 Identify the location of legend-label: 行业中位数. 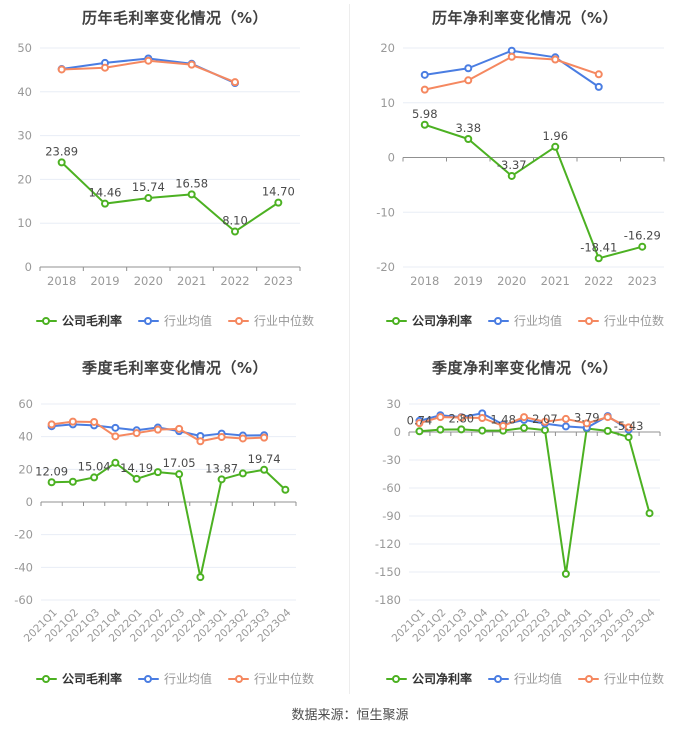
(284, 321).